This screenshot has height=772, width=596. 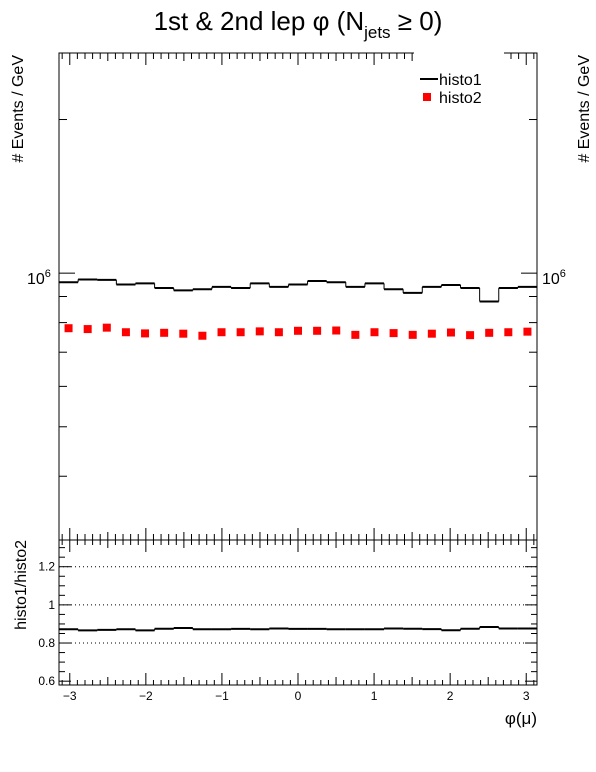 What do you see at coordinates (450, 696) in the screenshot?
I see `x-tick-label: 2` at bounding box center [450, 696].